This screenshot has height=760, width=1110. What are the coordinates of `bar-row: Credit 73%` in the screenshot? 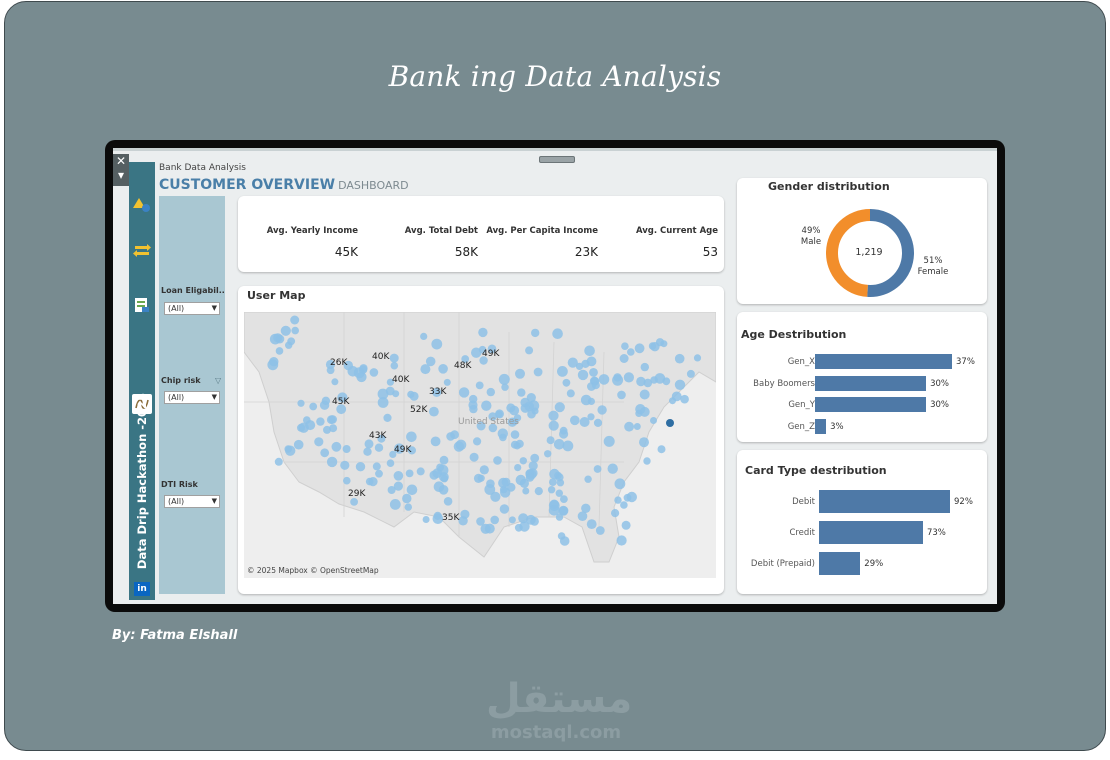 It's located at (862, 532).